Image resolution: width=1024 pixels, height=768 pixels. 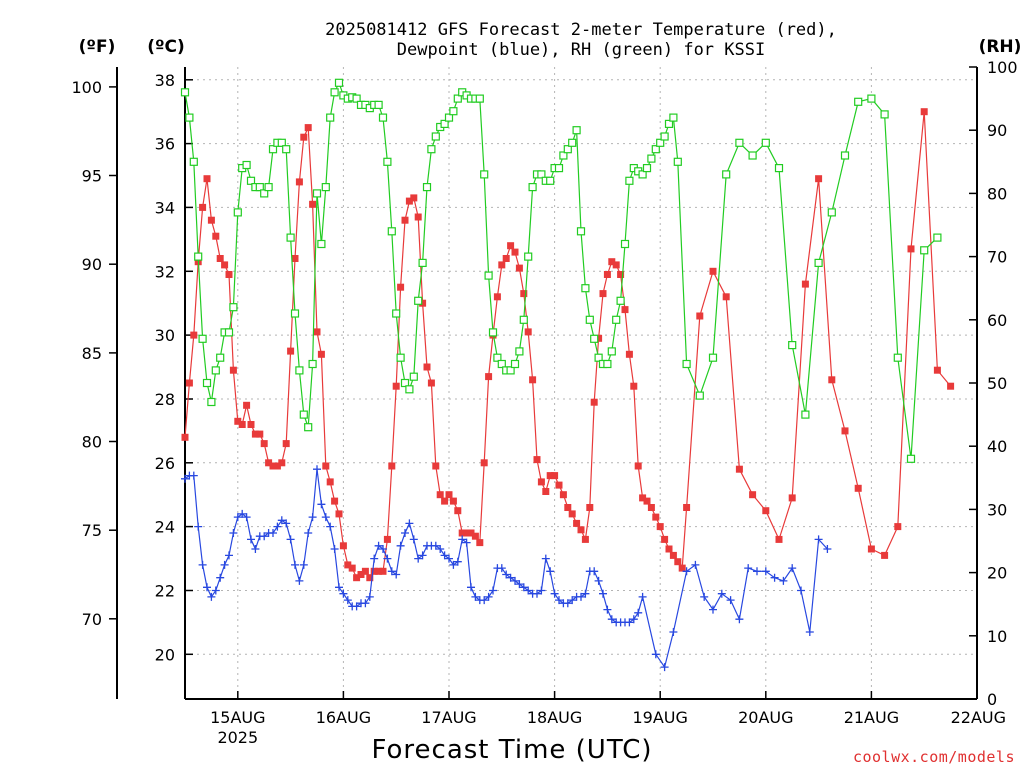 What do you see at coordinates (765, 717) in the screenshot?
I see `x-tick-label: 20AUG` at bounding box center [765, 717].